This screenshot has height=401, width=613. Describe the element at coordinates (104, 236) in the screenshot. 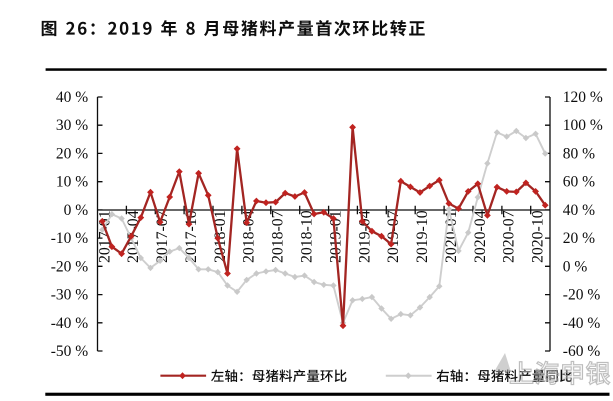

I see `svg-text: 2017-01` at that location.